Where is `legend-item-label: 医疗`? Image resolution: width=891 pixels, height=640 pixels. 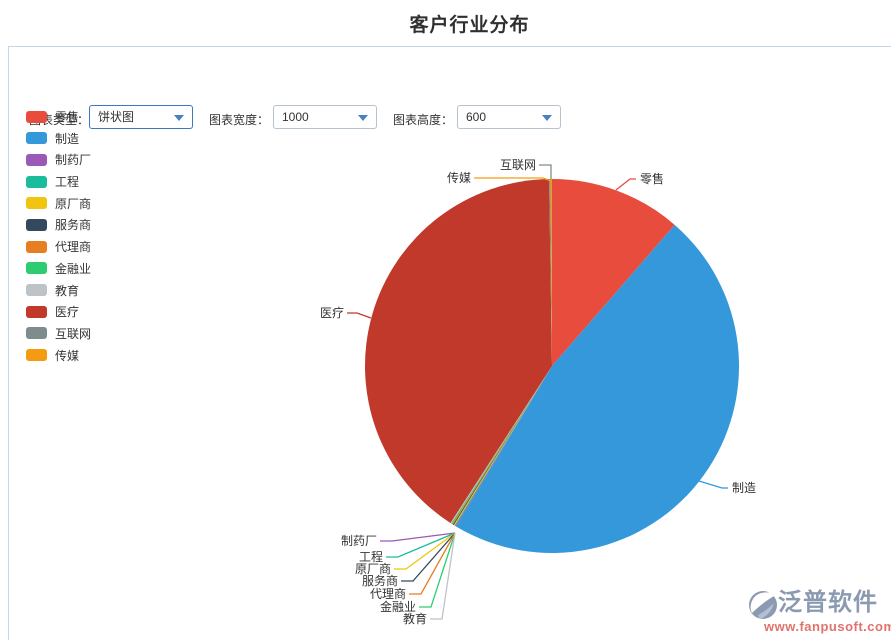 legend-item-label: 医疗 is located at coordinates (67, 312).